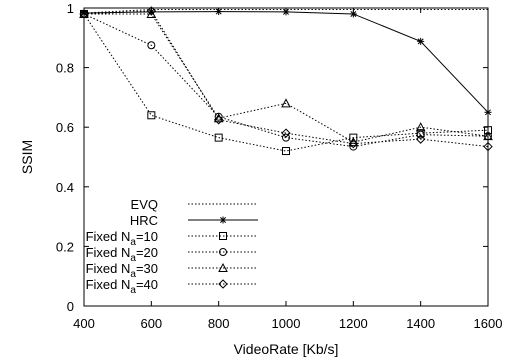  What do you see at coordinates (151, 323) in the screenshot?
I see `x-tick-label: 600` at bounding box center [151, 323].